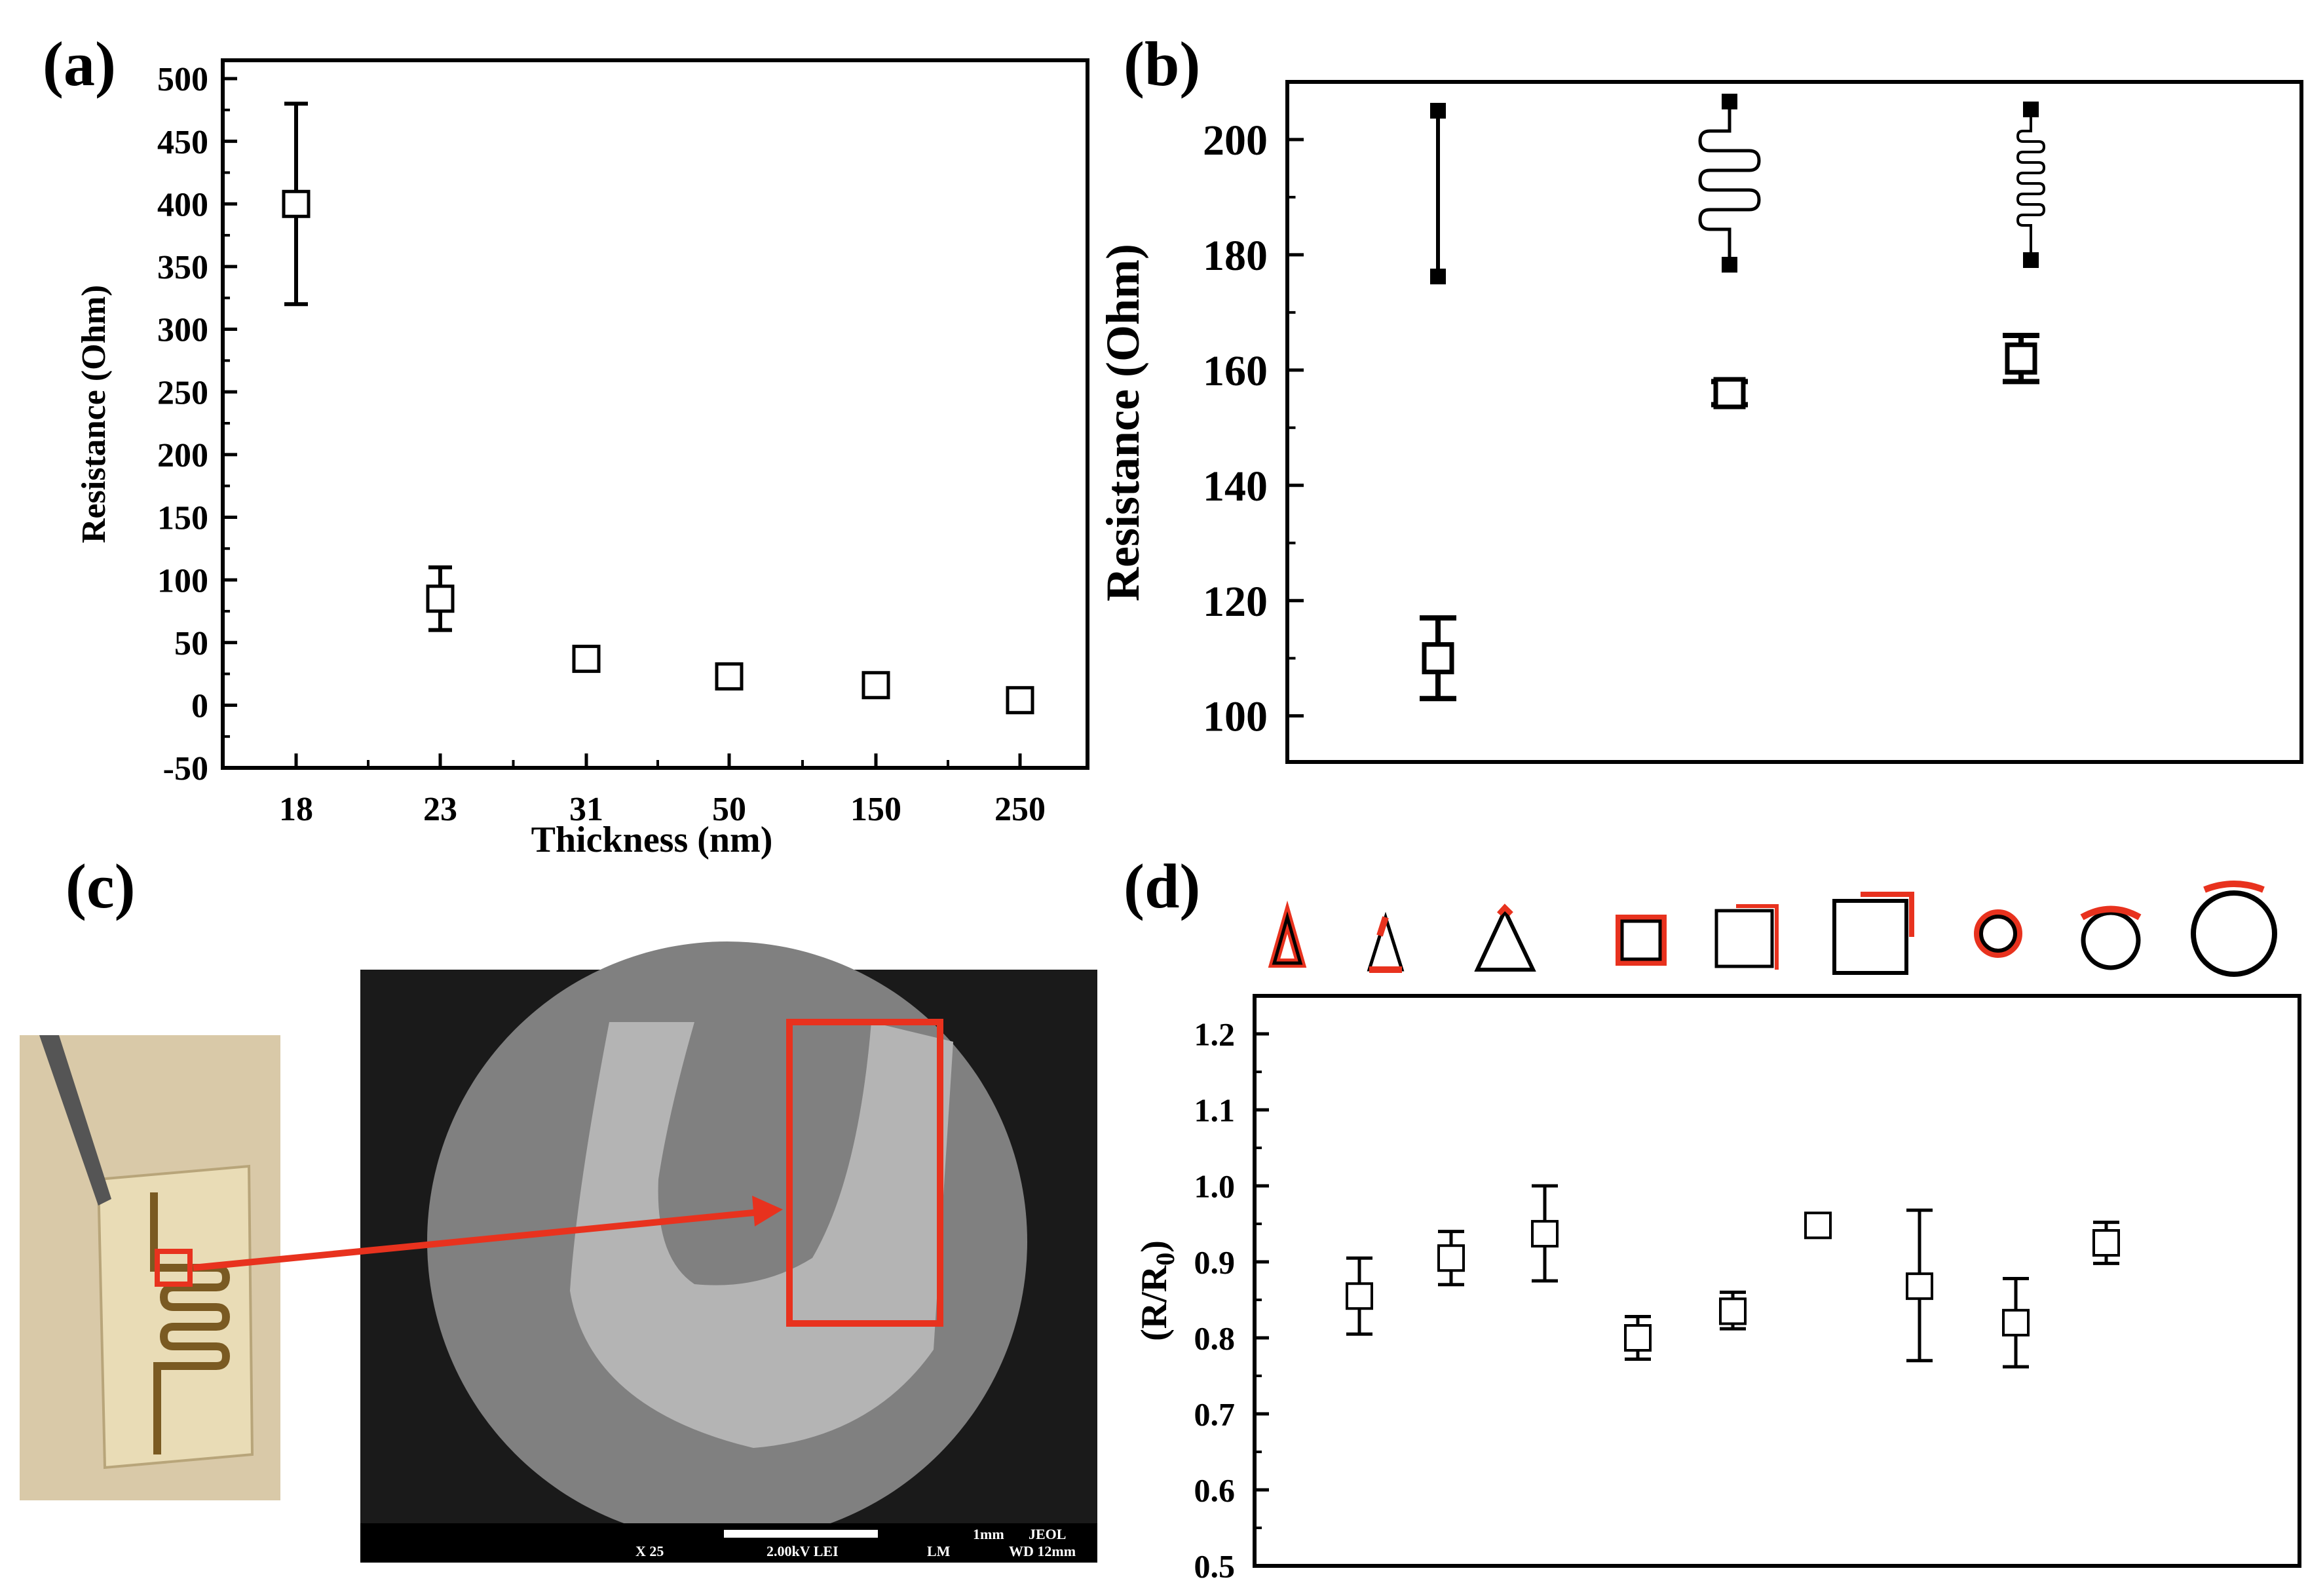  Describe the element at coordinates (1505, 937) in the screenshot. I see `shape-triangle-large-icon` at that location.